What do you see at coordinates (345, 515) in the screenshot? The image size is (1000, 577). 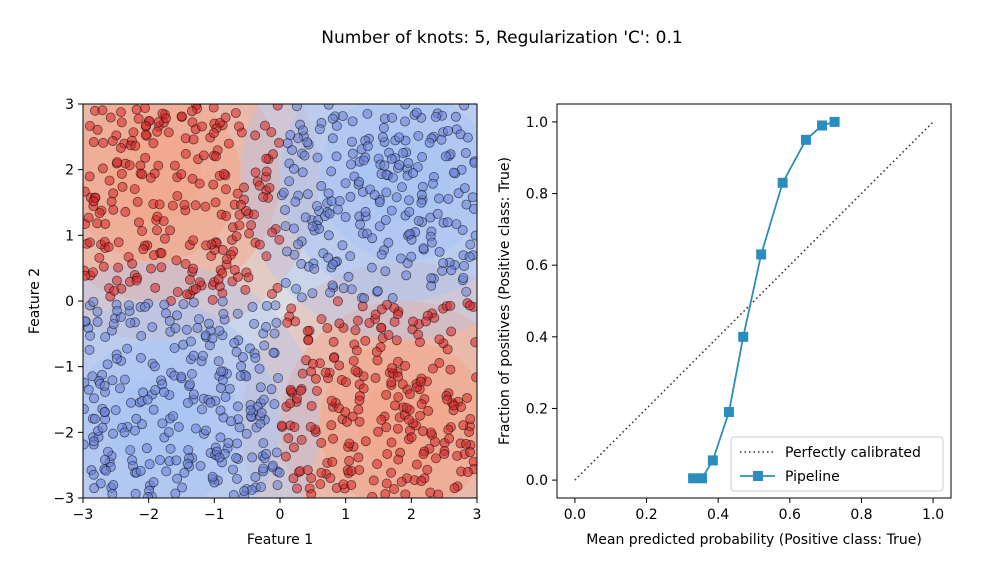 I see `x-tick-label: 1` at bounding box center [345, 515].